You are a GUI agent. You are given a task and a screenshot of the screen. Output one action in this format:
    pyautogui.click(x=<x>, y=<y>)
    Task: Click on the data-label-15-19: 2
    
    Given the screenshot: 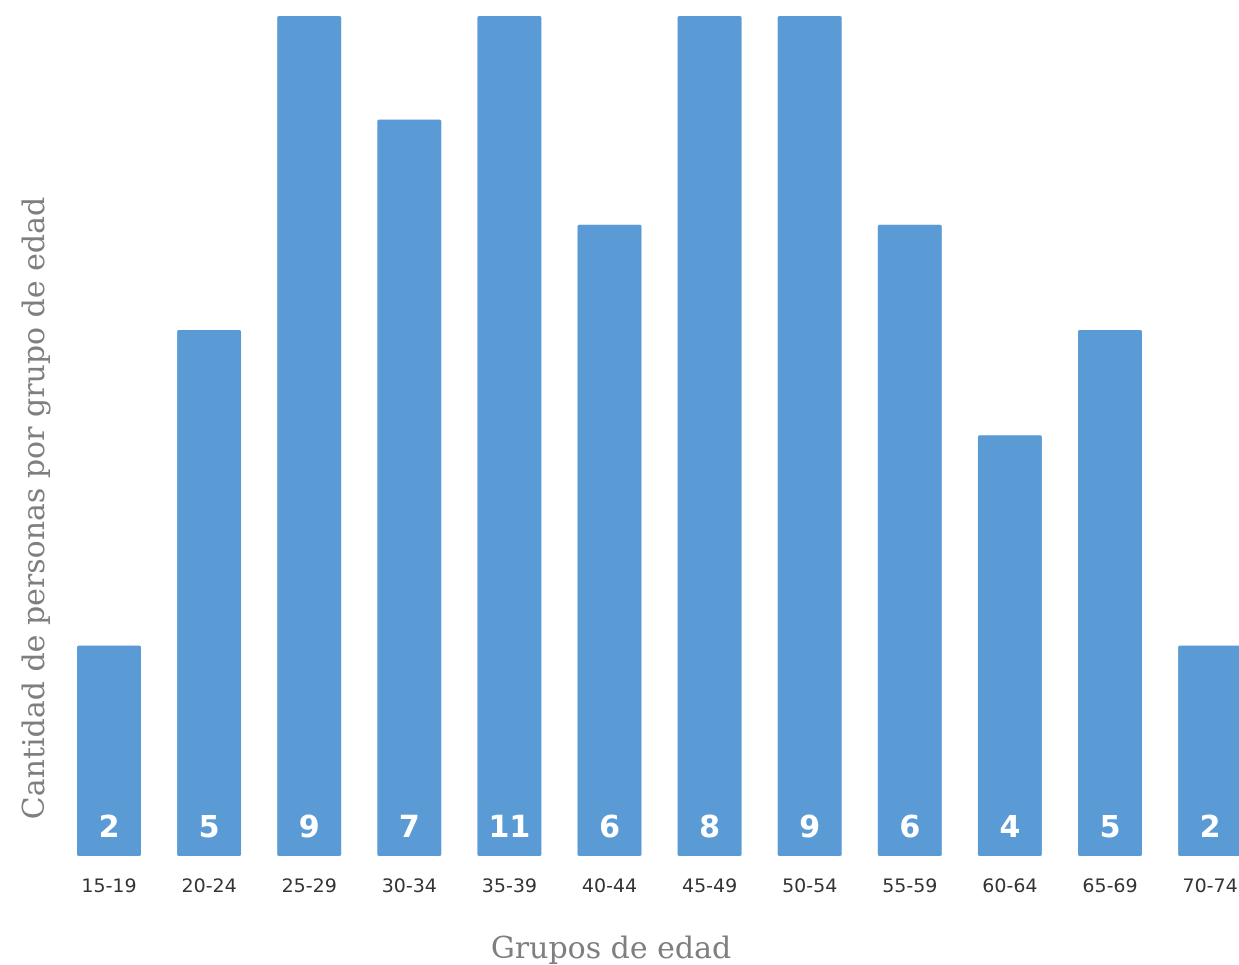 What is the action you would take?
    pyautogui.click(x=109, y=827)
    